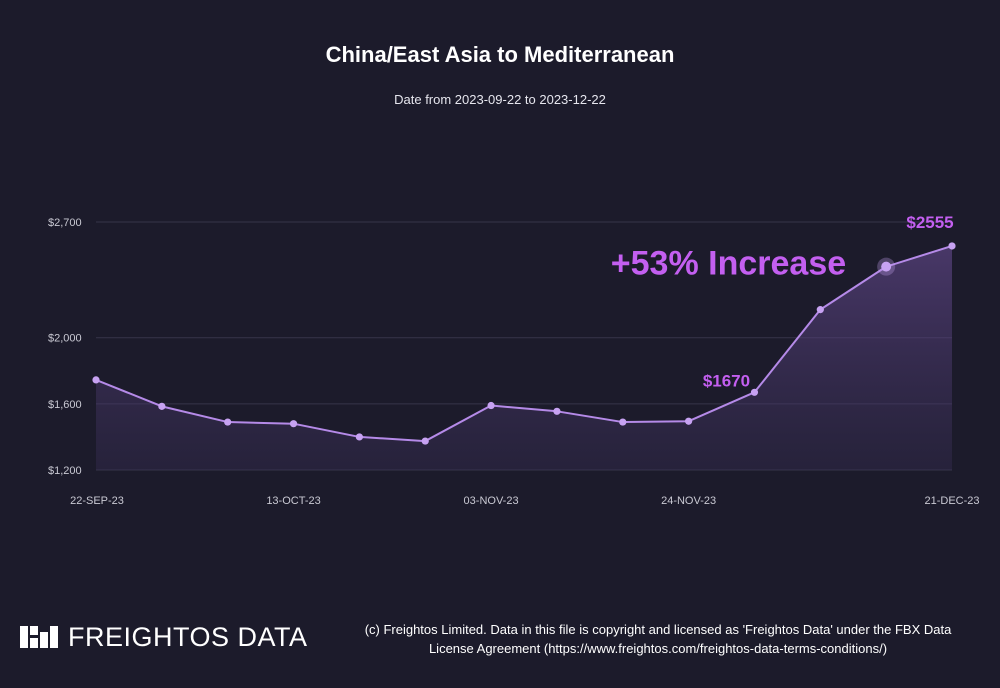  What do you see at coordinates (929, 222) in the screenshot?
I see `annotation-label: $2555` at bounding box center [929, 222].